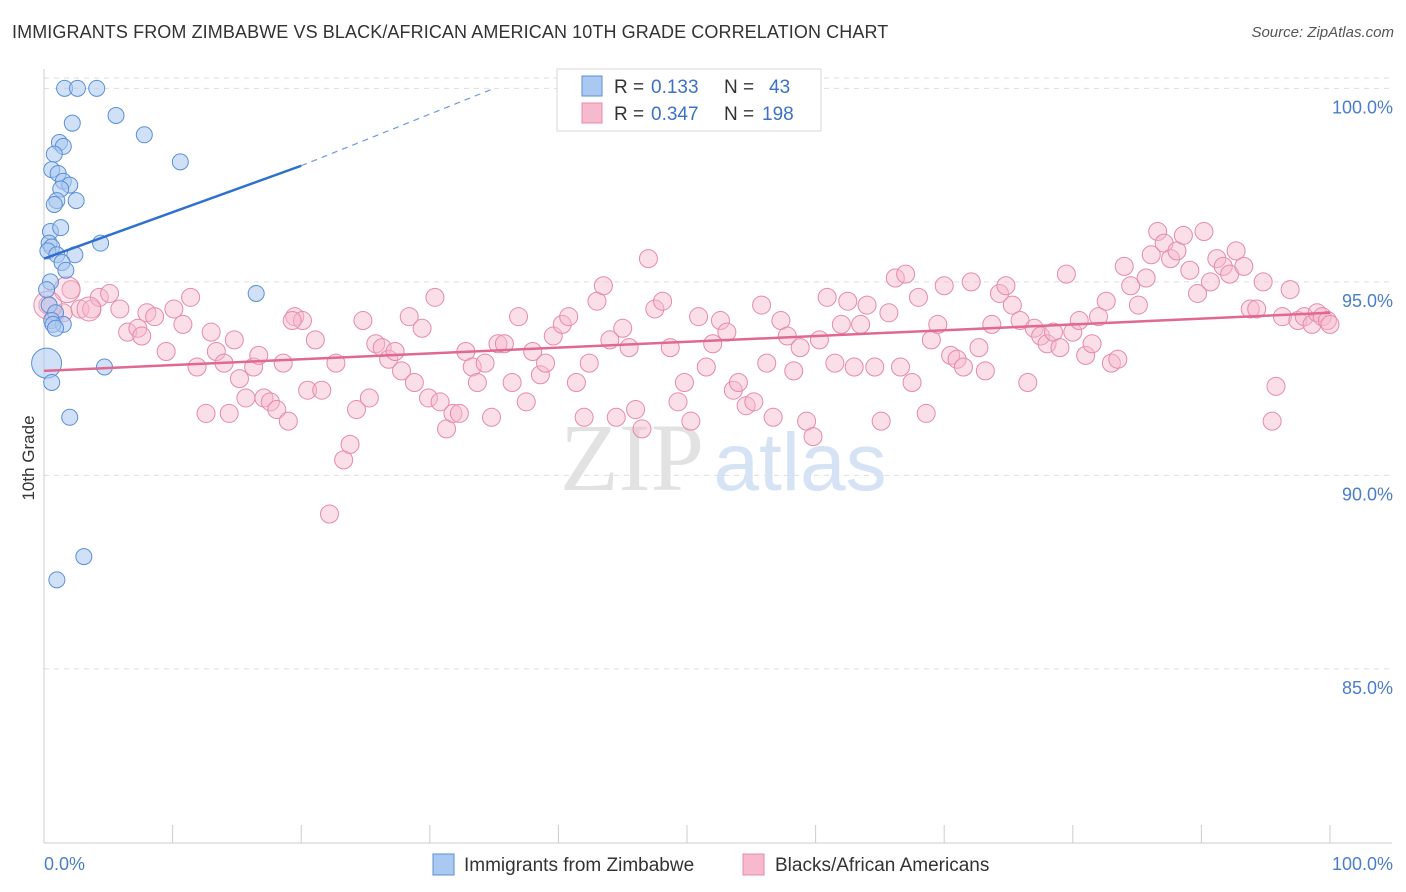 Image resolution: width=1406 pixels, height=892 pixels. Describe the element at coordinates (28, 457) in the screenshot. I see `y-axis-label: 10th Grade` at that location.